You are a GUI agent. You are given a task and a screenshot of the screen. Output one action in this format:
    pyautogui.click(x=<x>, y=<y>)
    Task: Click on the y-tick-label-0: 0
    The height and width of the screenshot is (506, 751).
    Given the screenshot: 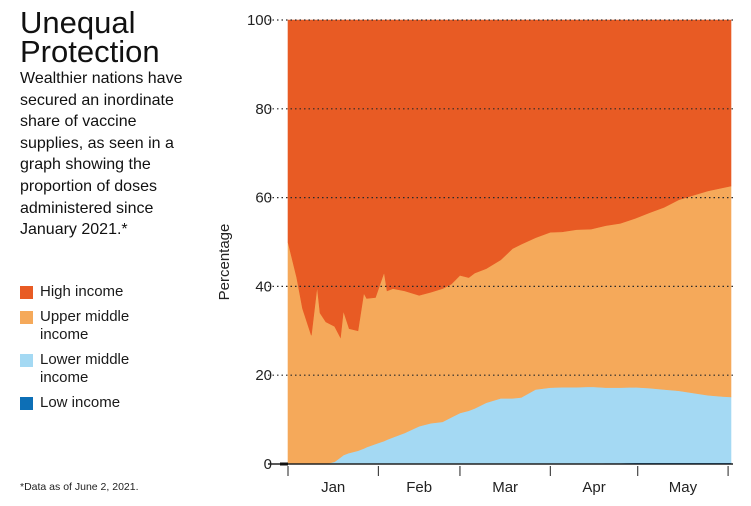 What is the action you would take?
    pyautogui.click(x=268, y=464)
    